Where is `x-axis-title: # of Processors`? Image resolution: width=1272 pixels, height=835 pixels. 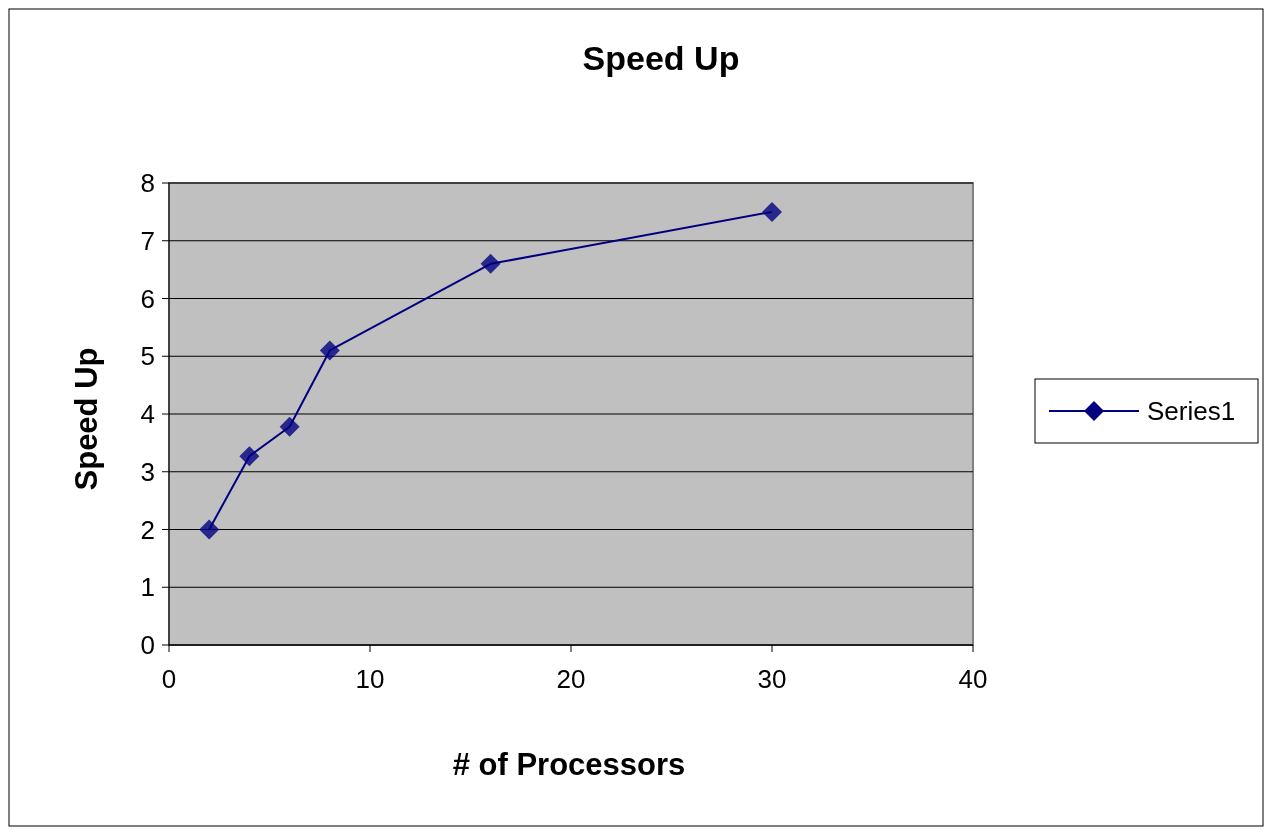 x-axis-title: # of Processors is located at coordinates (569, 764).